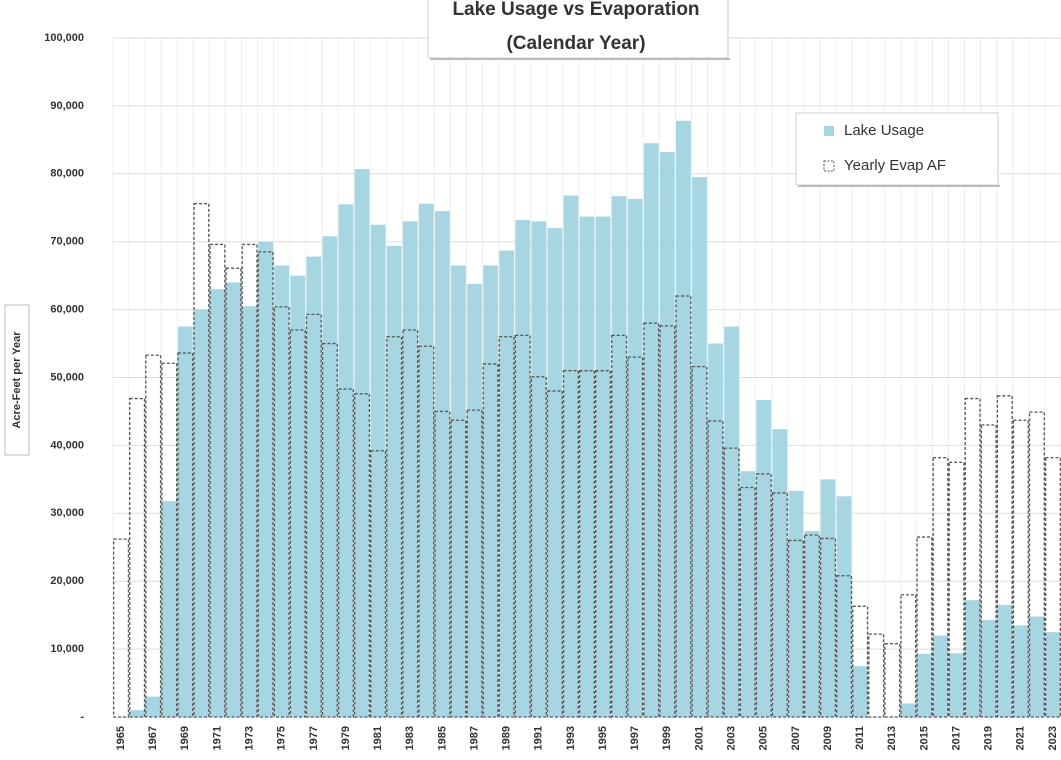  I want to click on x-tick-label: 1965, so click(121, 738).